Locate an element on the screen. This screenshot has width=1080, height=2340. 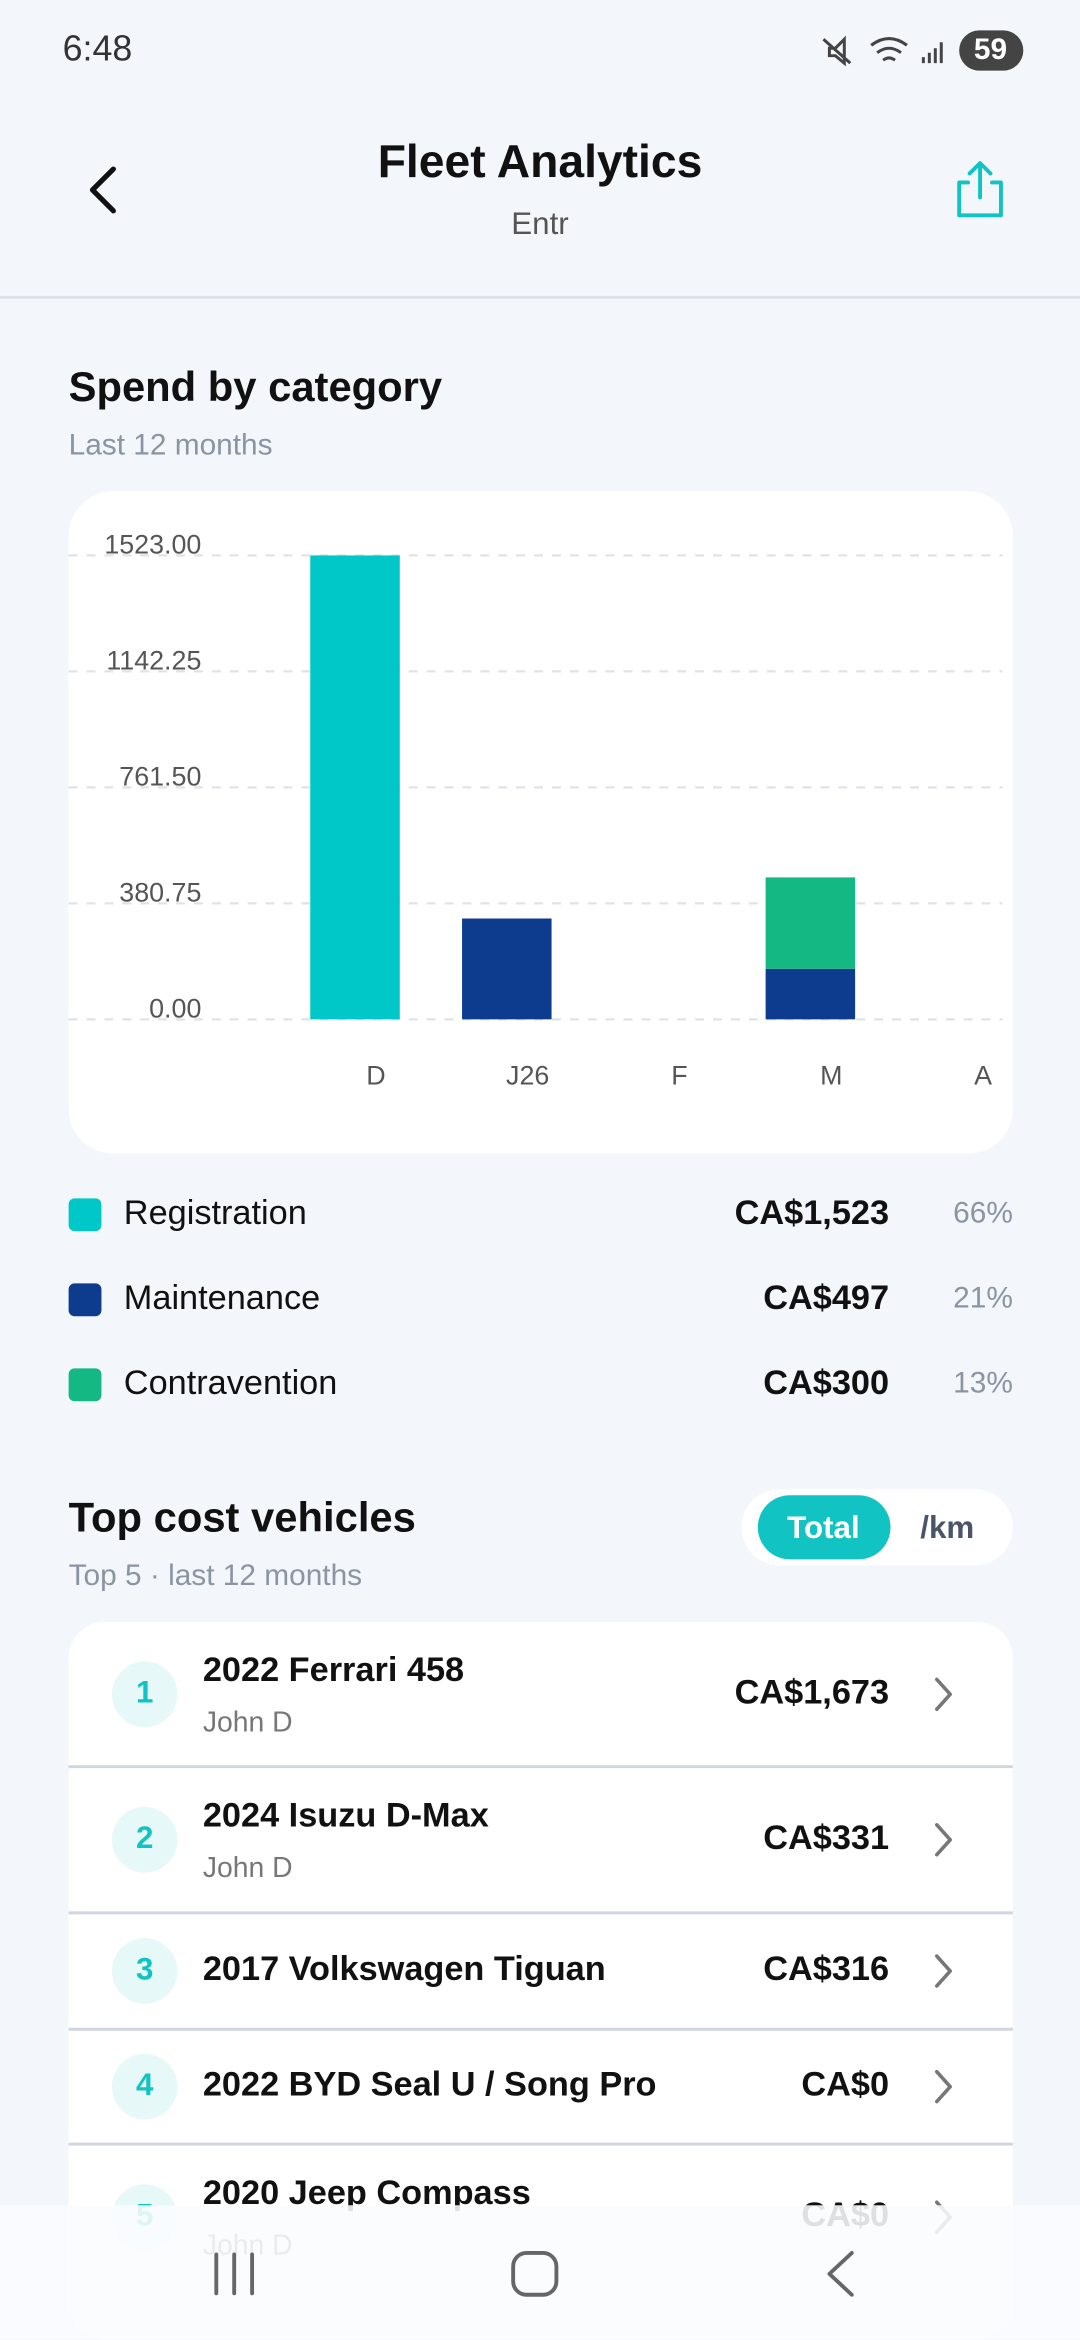
section-title: Top cost vehicles is located at coordinates (242, 1517).